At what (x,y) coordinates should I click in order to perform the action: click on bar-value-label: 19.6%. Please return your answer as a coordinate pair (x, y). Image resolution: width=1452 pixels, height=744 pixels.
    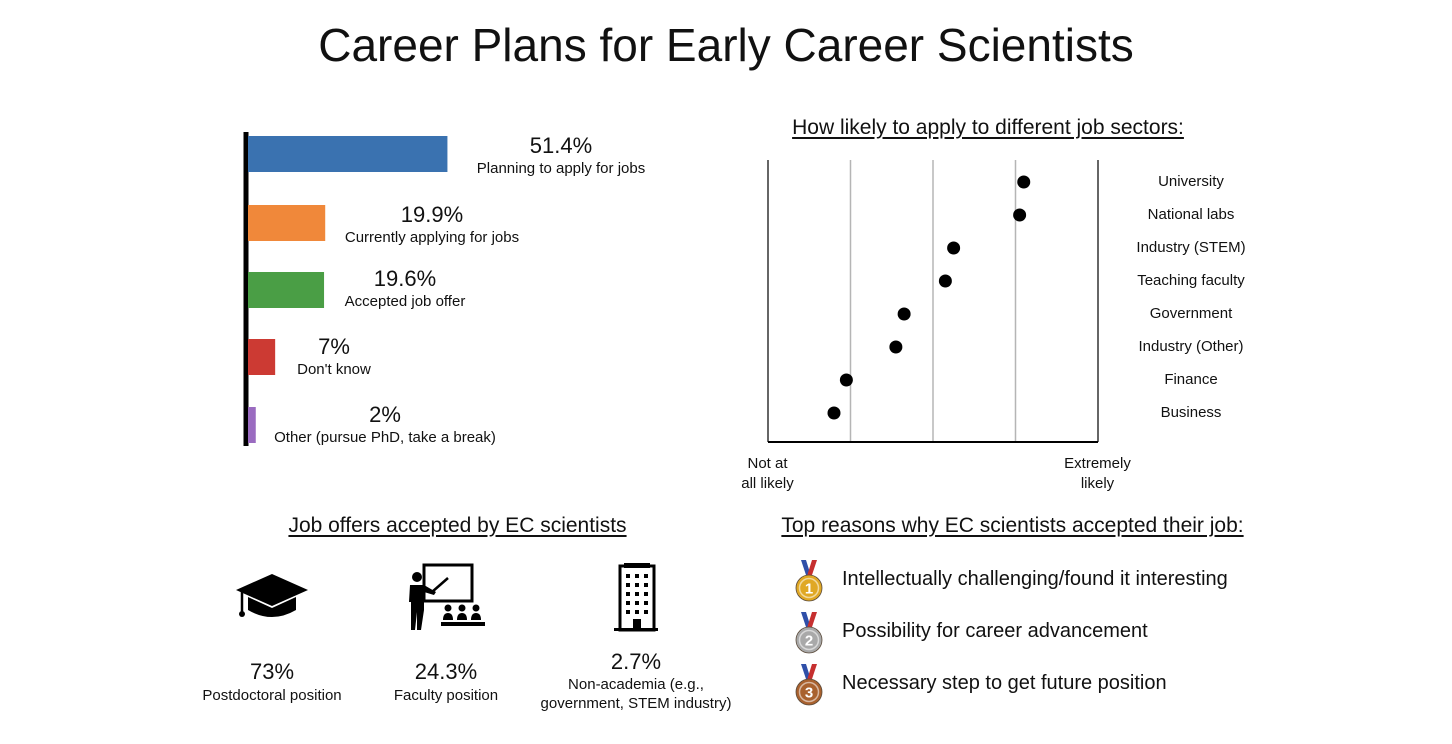
    Looking at the image, I should click on (405, 278).